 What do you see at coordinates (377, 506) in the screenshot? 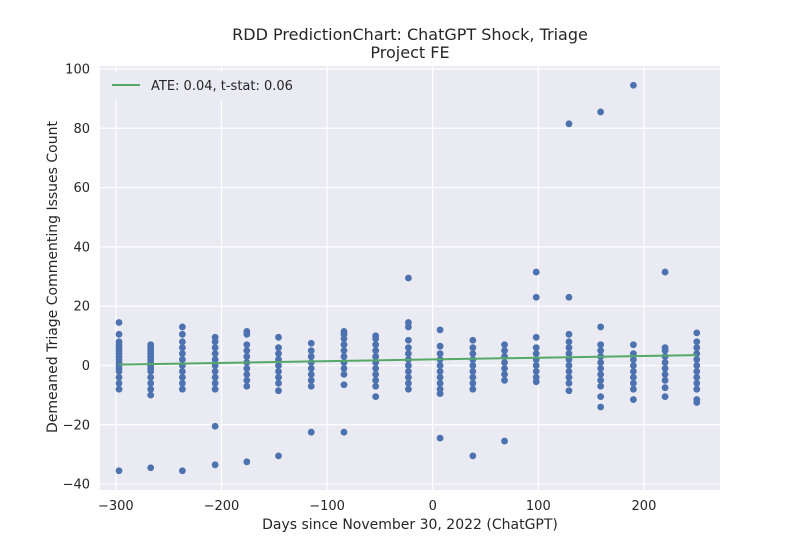
I see `x-axis-ticks: −300 −200 −100 0 100 200` at bounding box center [377, 506].